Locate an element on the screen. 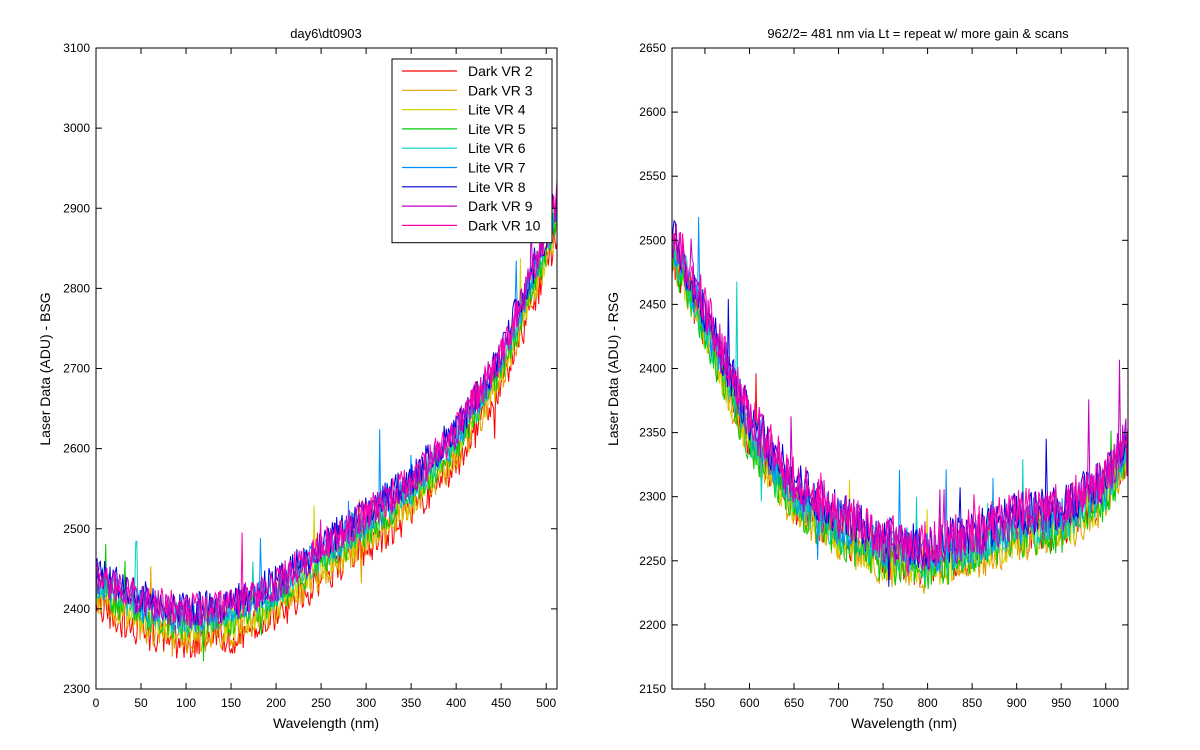 The width and height of the screenshot is (1200, 750). y-tick-label: 2450 is located at coordinates (652, 304).